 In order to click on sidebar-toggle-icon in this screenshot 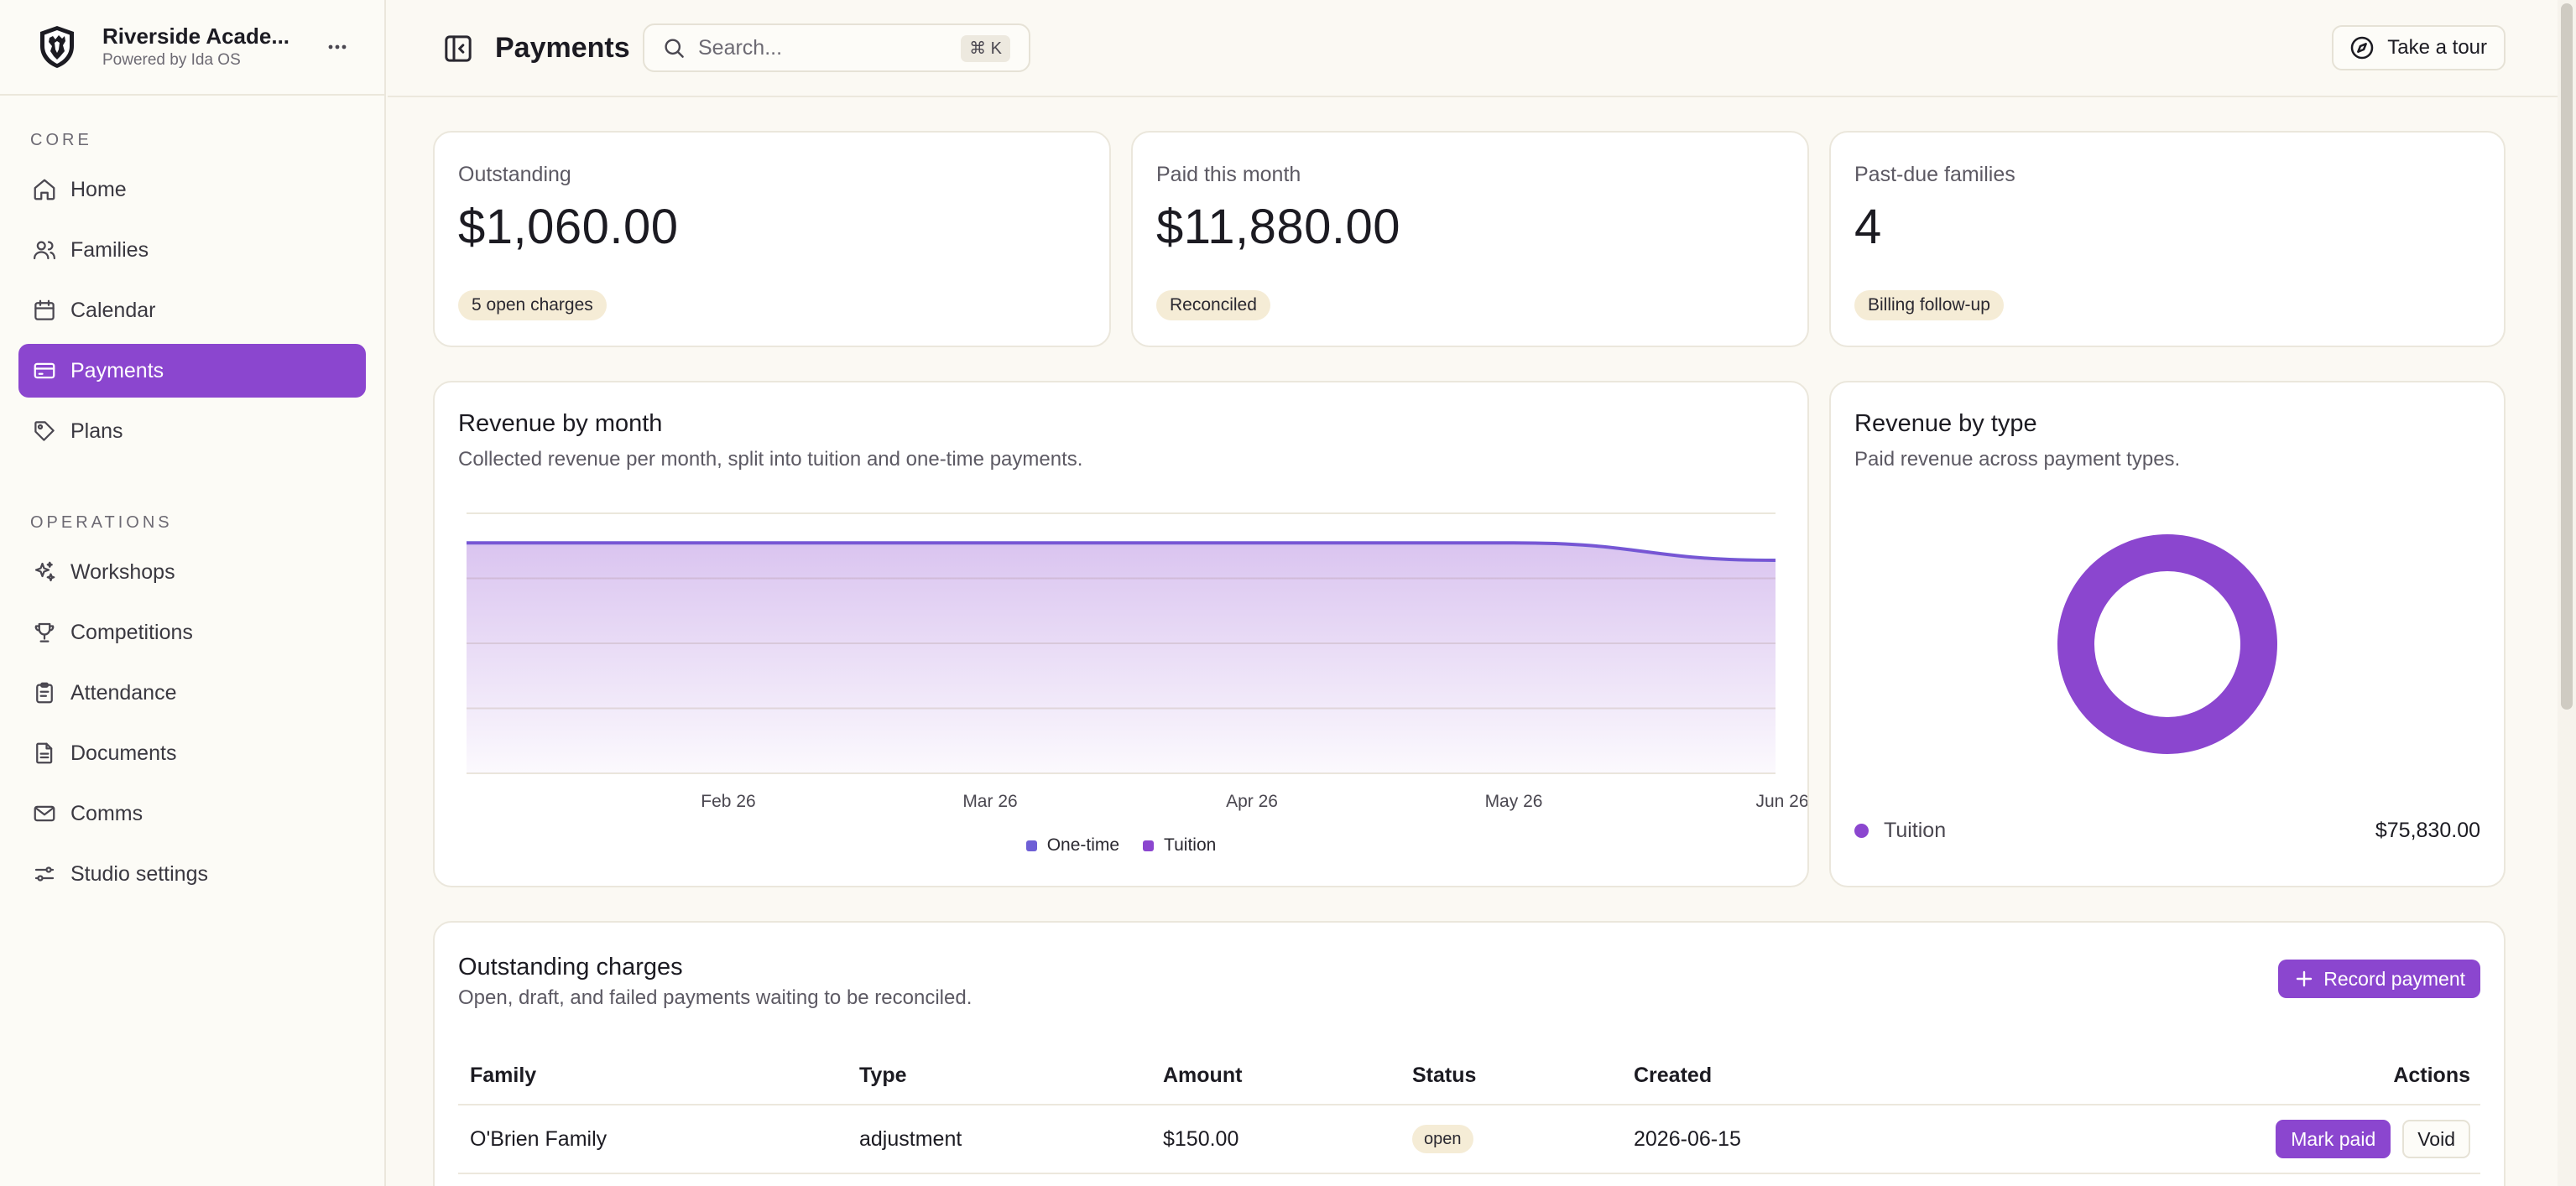, I will do `click(458, 48)`.